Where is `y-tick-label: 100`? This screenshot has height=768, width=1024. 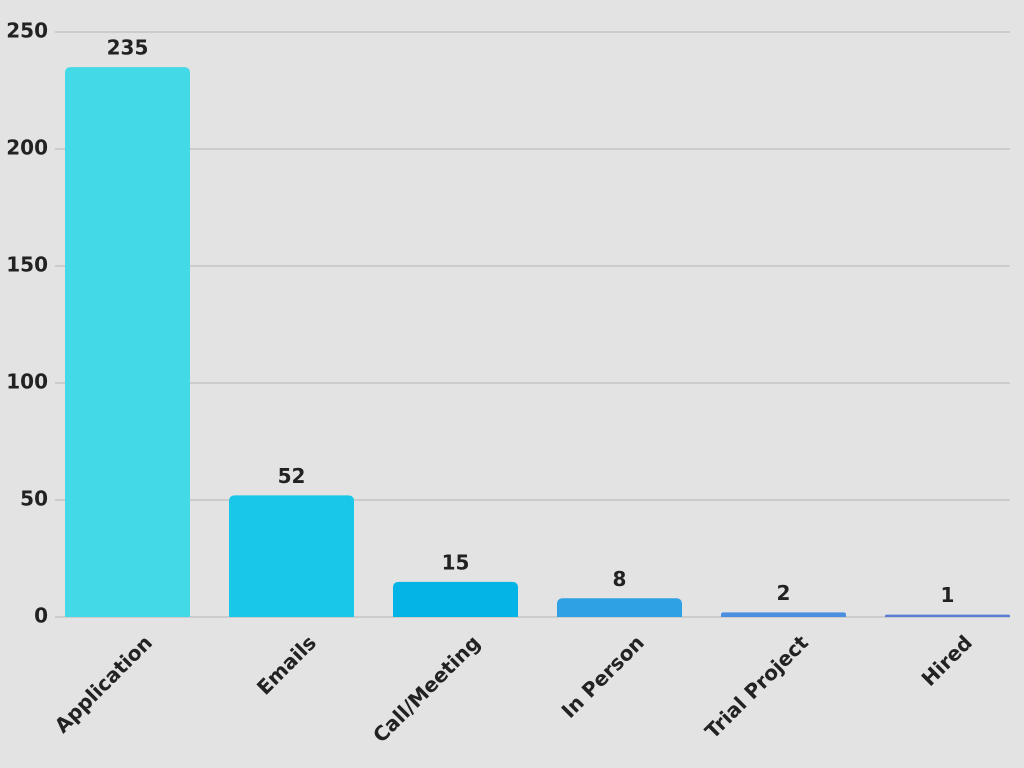
y-tick-label: 100 is located at coordinates (27, 382).